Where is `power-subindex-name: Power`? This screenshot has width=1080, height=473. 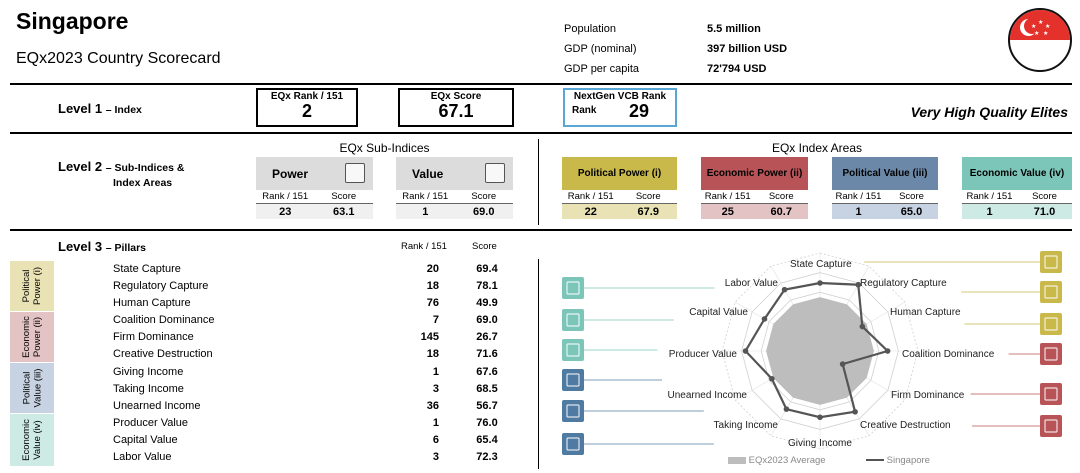
power-subindex-name: Power is located at coordinates (290, 173).